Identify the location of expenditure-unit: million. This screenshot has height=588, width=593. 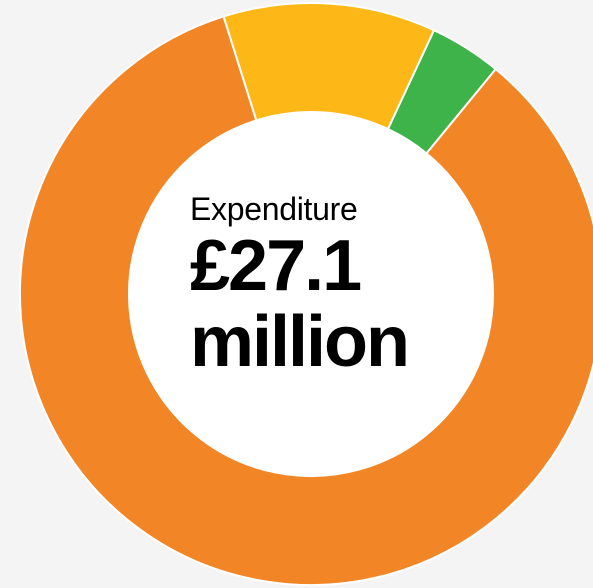
(300, 342).